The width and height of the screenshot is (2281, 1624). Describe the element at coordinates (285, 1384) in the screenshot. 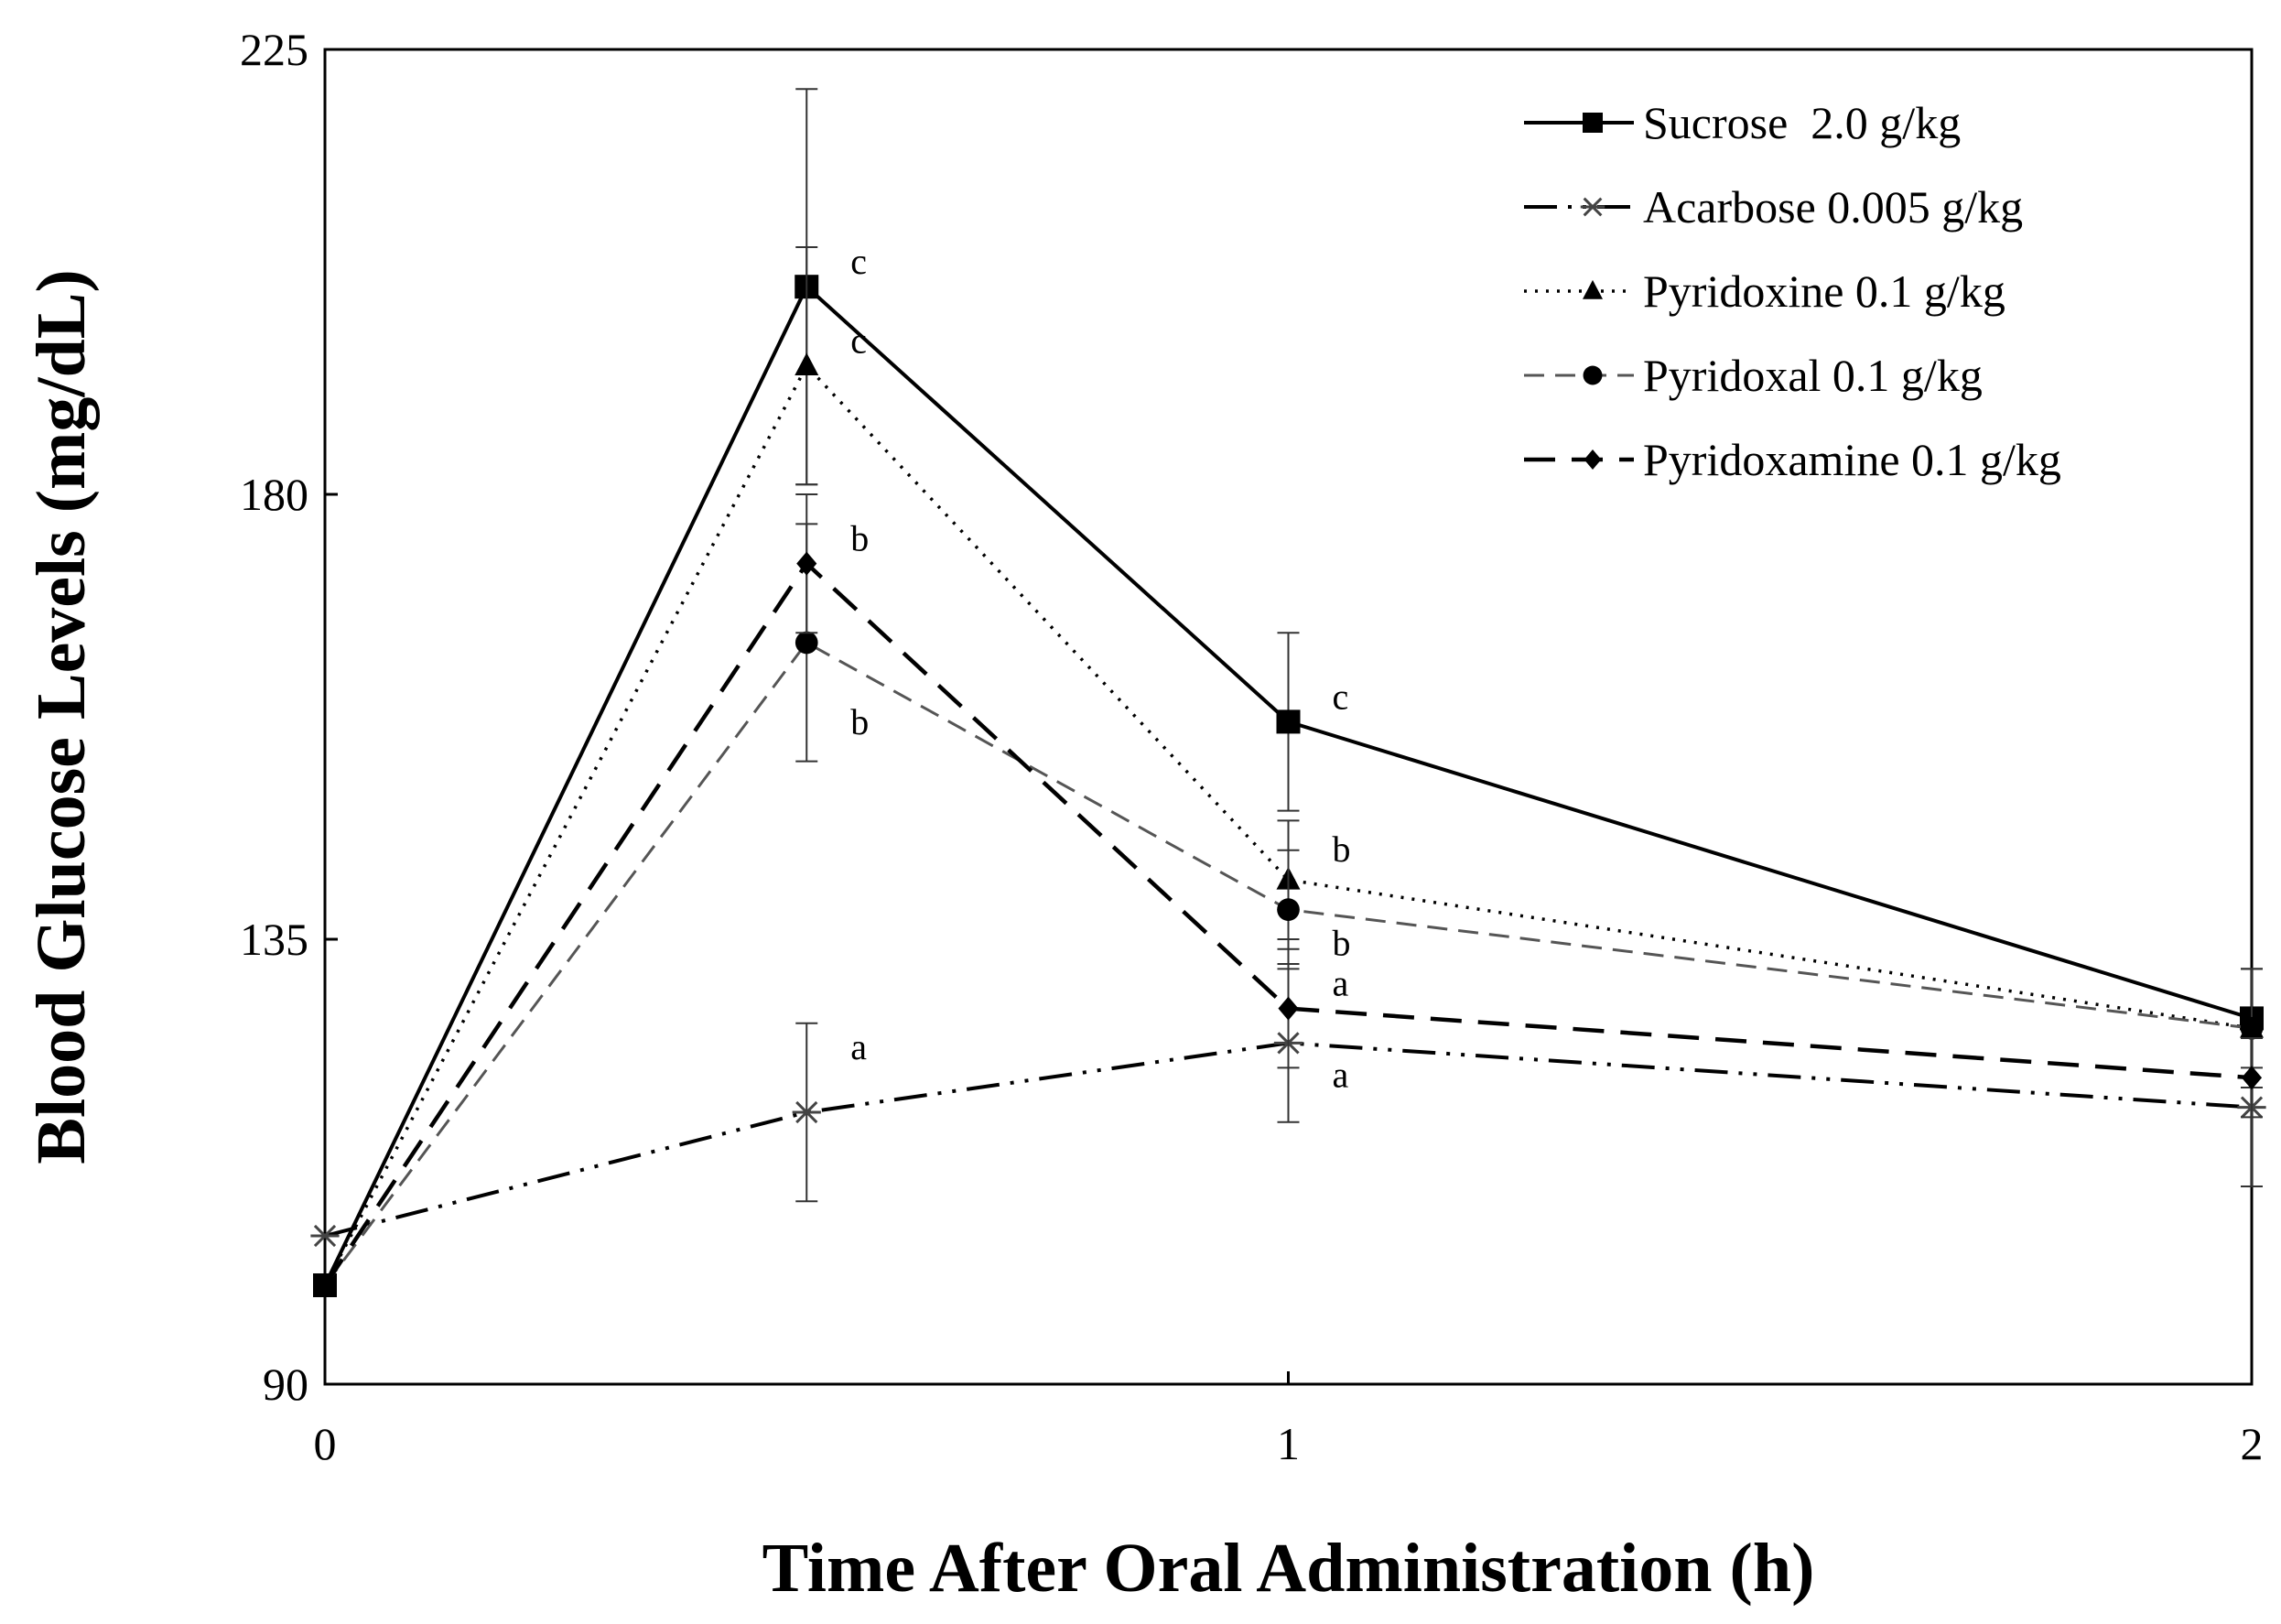

I see `y-tick-label: 90` at that location.